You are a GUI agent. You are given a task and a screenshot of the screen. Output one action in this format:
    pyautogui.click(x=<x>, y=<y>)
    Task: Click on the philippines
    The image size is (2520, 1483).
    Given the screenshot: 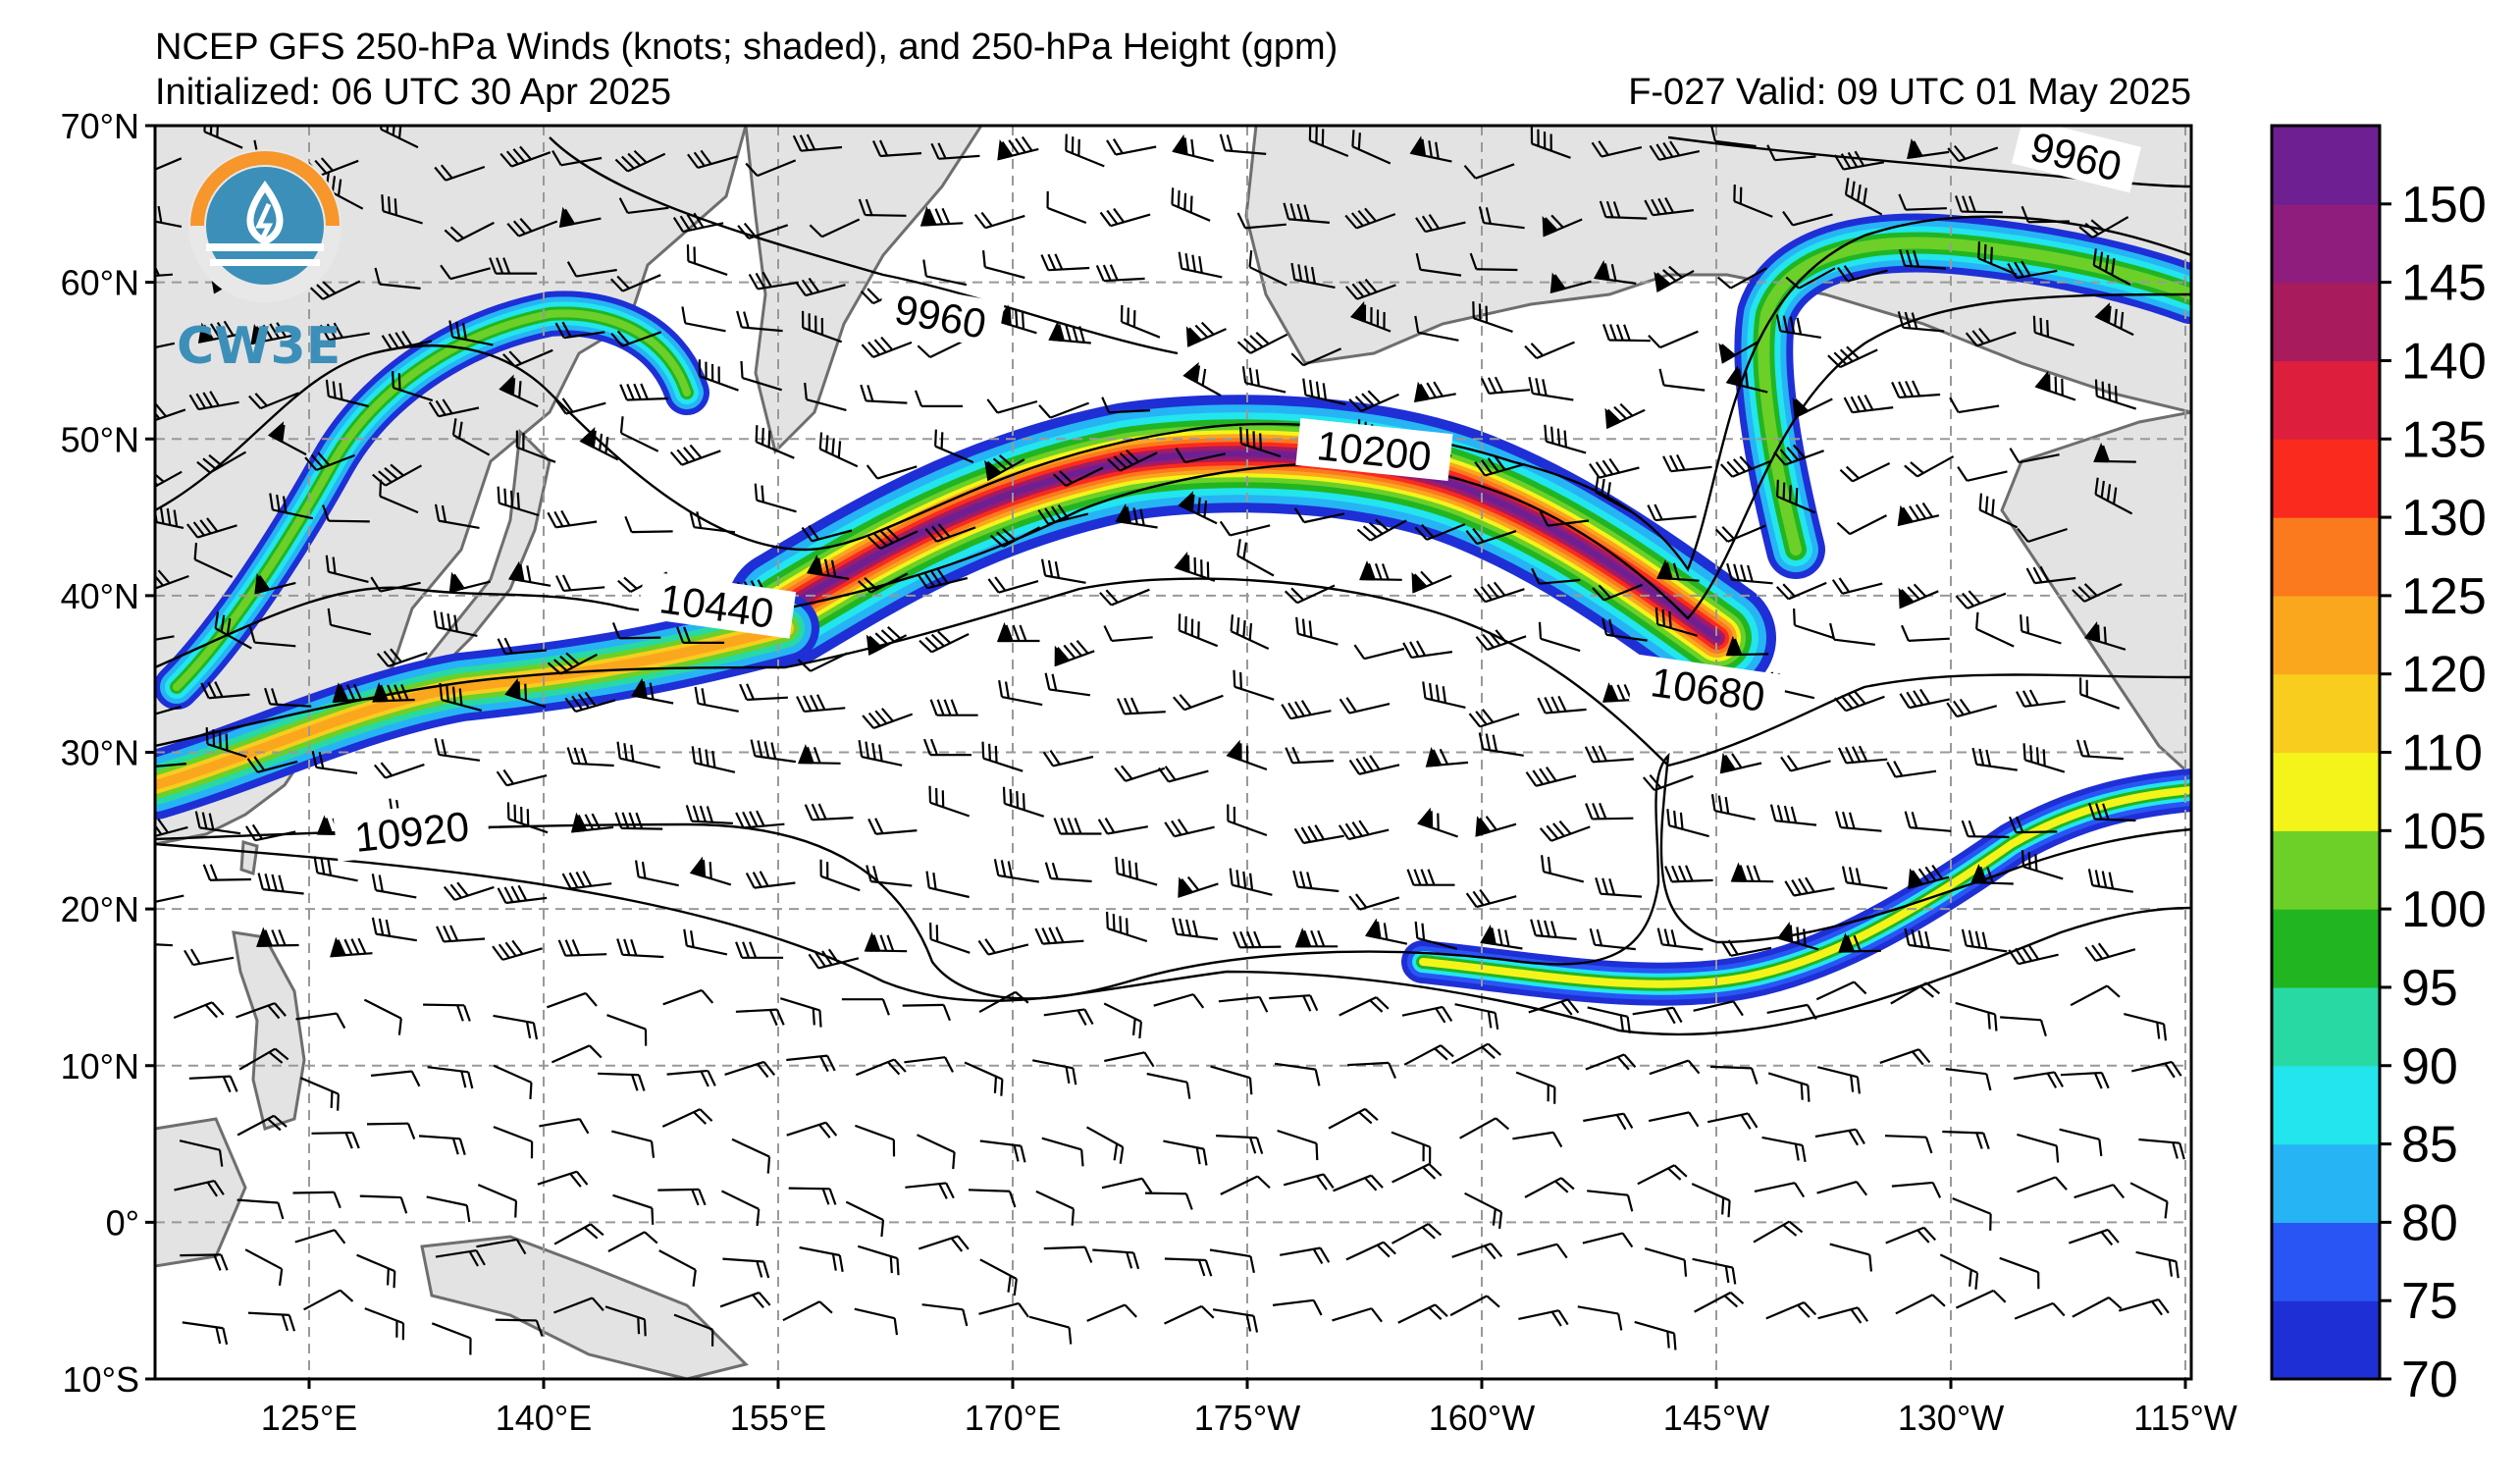 What is the action you would take?
    pyautogui.click(x=269, y=1030)
    